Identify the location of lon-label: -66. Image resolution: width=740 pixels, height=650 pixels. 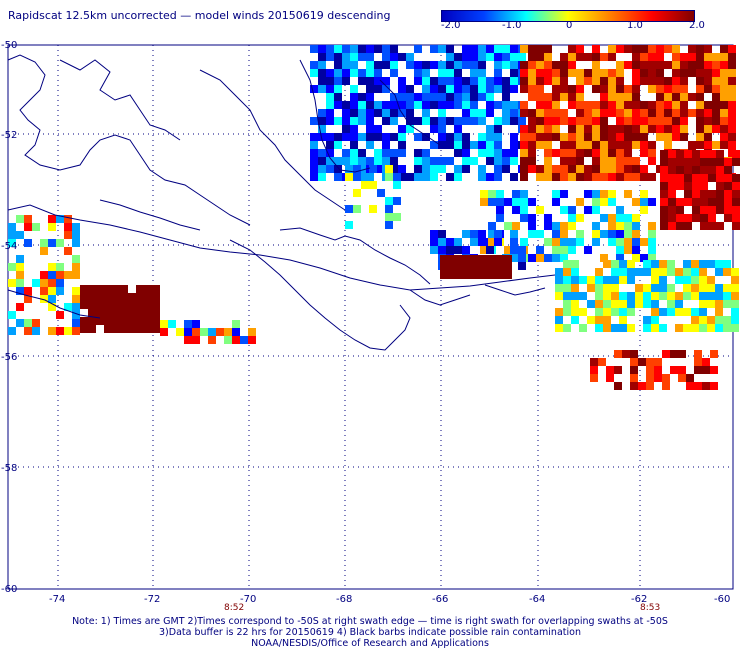
(440, 599).